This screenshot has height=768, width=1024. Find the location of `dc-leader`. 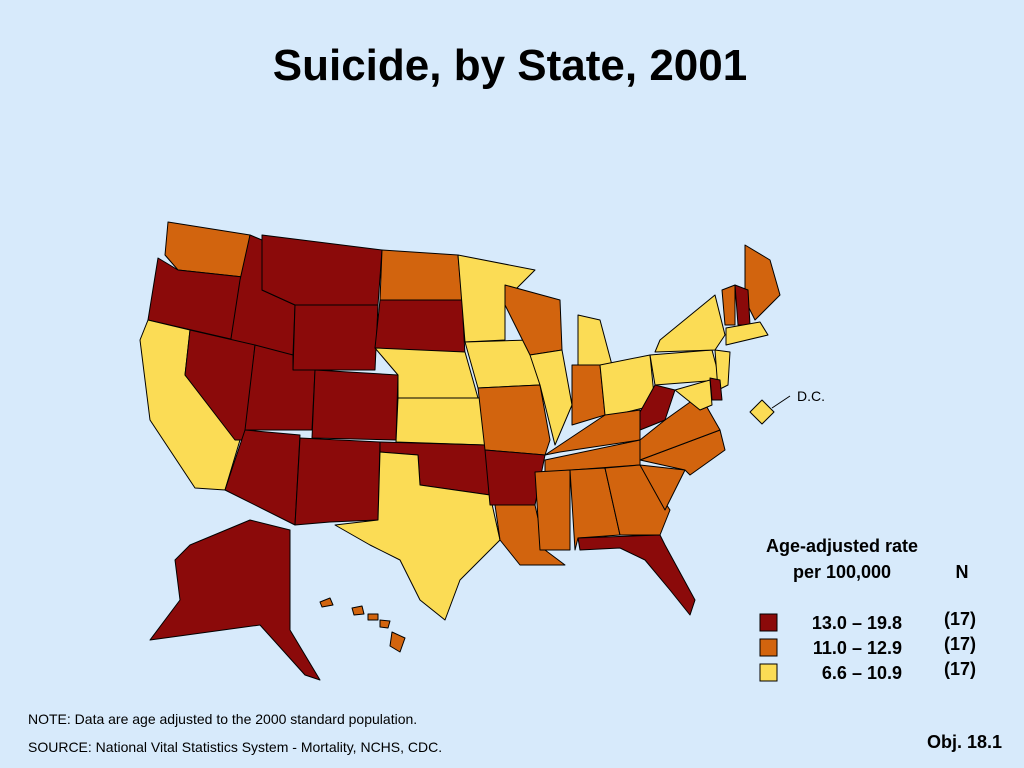

dc-leader is located at coordinates (781, 402).